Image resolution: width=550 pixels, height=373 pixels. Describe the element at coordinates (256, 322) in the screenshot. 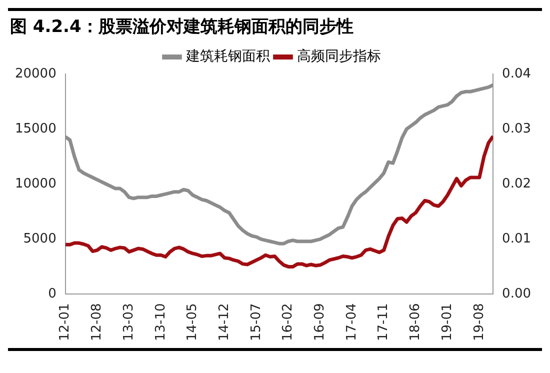

I see `x-tick-label: 15-07` at that location.